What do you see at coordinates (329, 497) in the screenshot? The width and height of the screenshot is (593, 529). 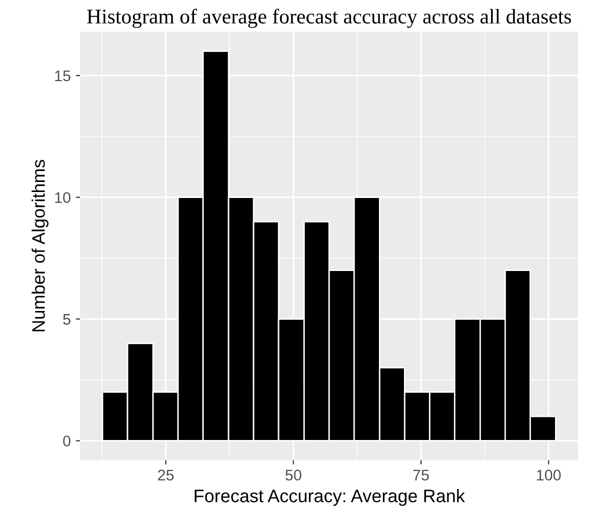 I see `x-axis-title: Forecast Accuracy: Average Rank` at bounding box center [329, 497].